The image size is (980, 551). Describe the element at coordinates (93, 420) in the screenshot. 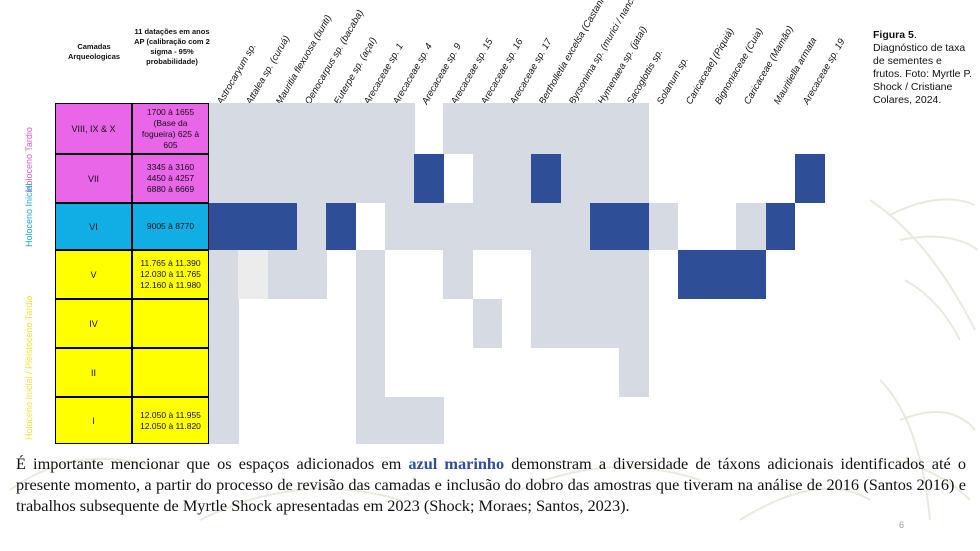

I see `layer-label: I` at that location.